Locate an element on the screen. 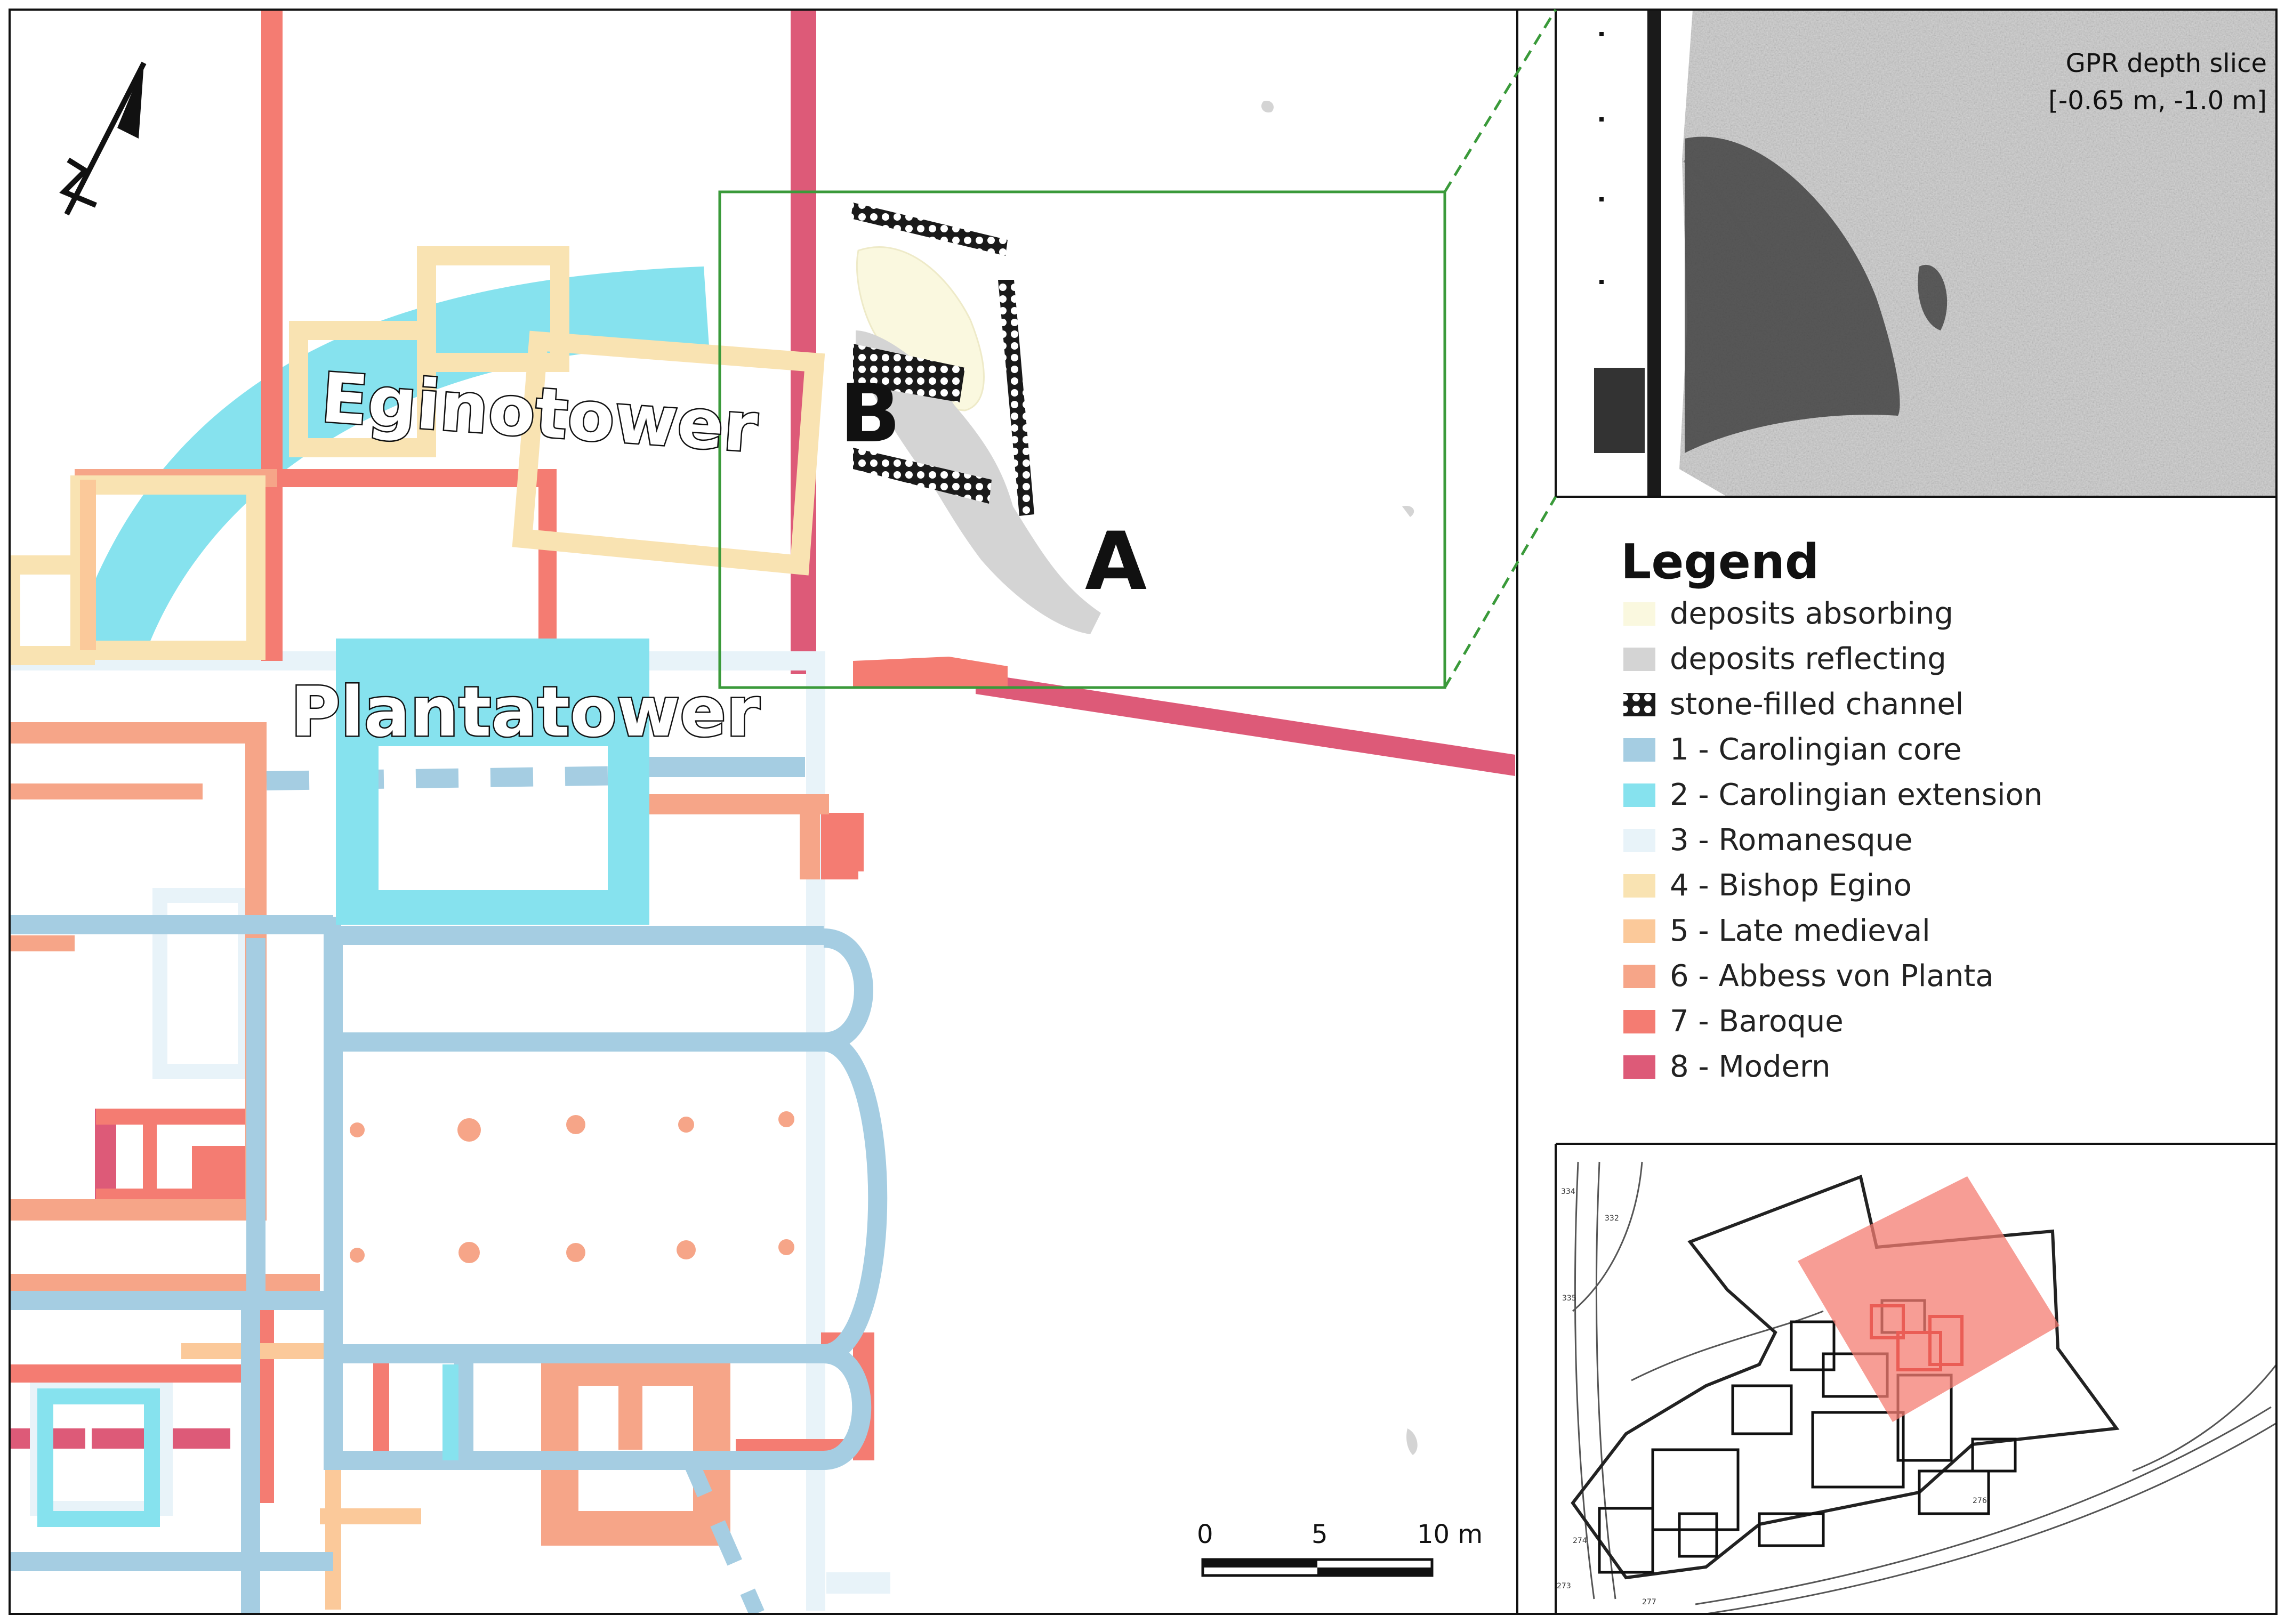 Image resolution: width=2285 pixels, height=1624 pixels. parcel-276: 276 is located at coordinates (1980, 1501).